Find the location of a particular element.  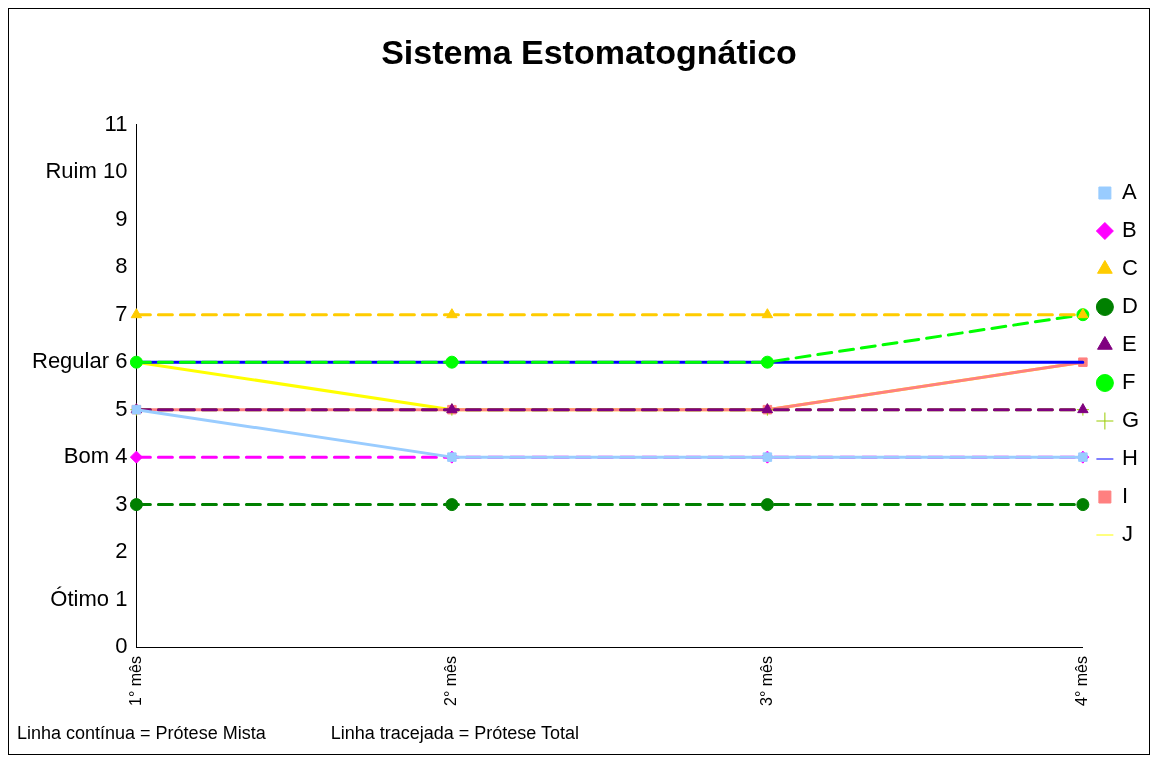

y-tick-label: Ruim 10 is located at coordinates (86, 171).